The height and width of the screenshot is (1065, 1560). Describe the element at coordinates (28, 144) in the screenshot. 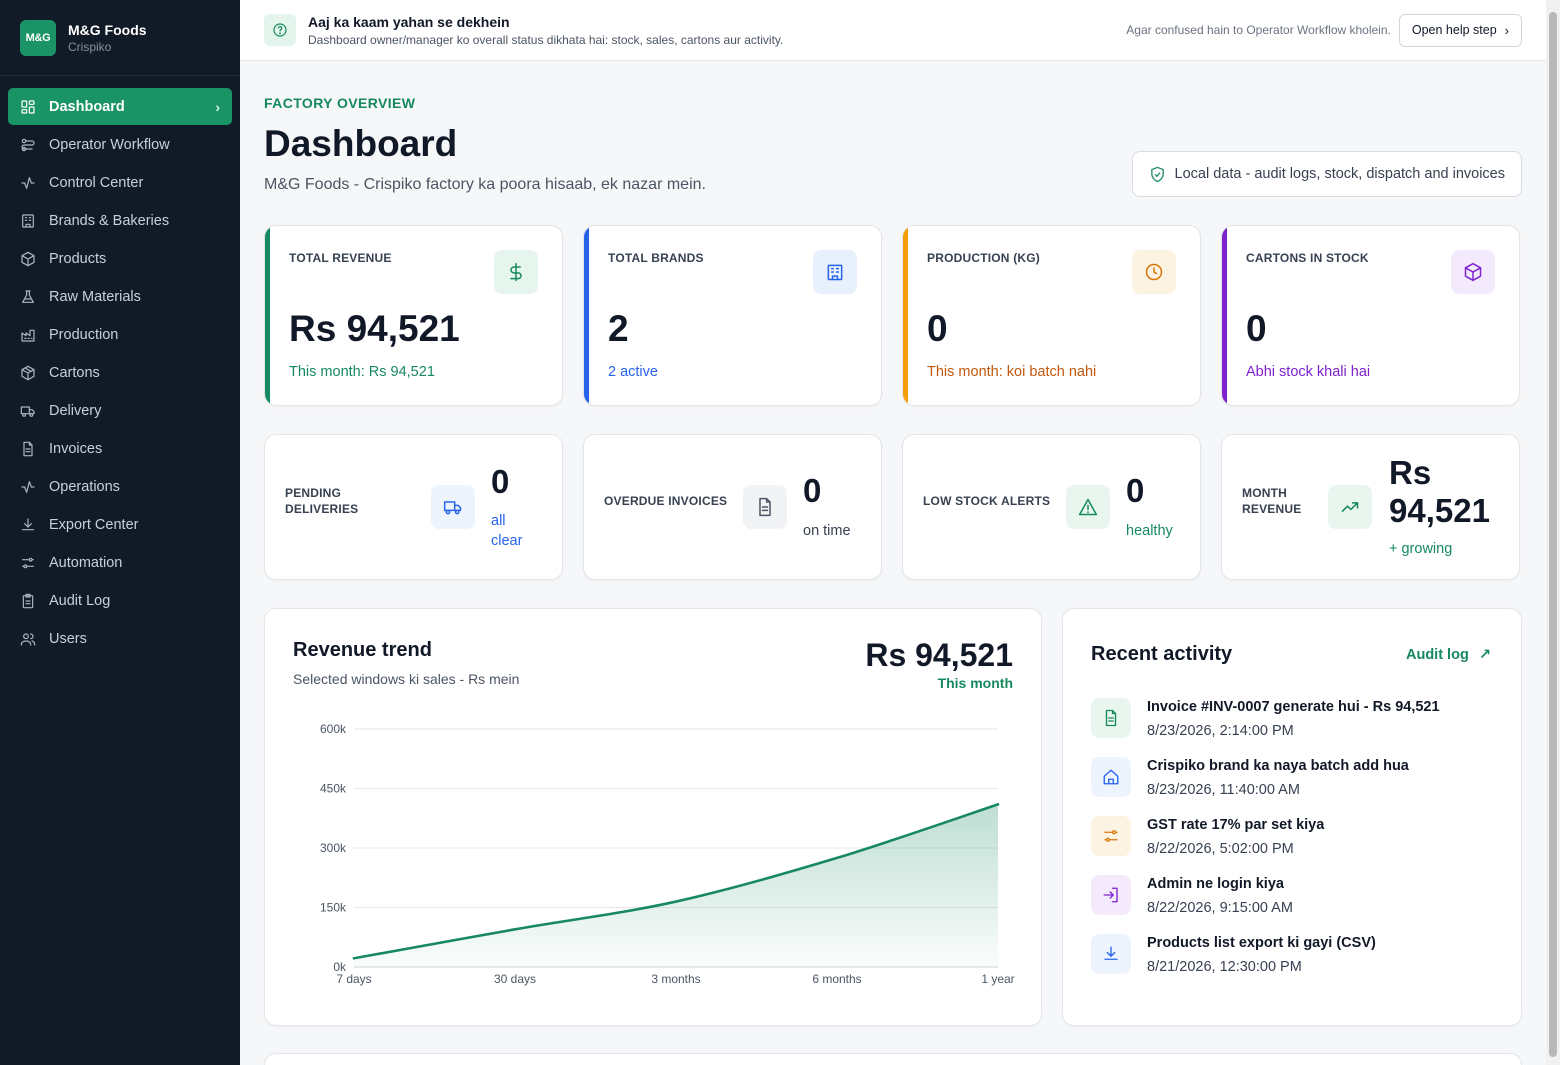

I see `workflow-icon` at that location.